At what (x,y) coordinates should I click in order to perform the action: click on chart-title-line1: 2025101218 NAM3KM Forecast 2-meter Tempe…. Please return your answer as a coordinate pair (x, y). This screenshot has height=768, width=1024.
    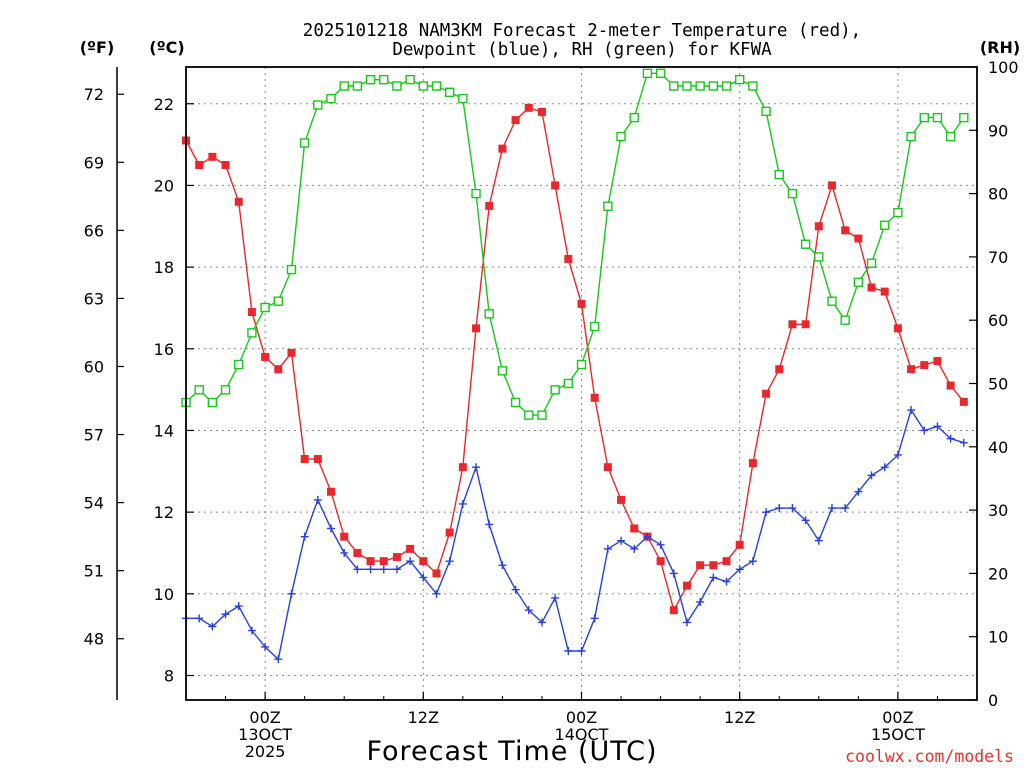
    Looking at the image, I should click on (582, 31).